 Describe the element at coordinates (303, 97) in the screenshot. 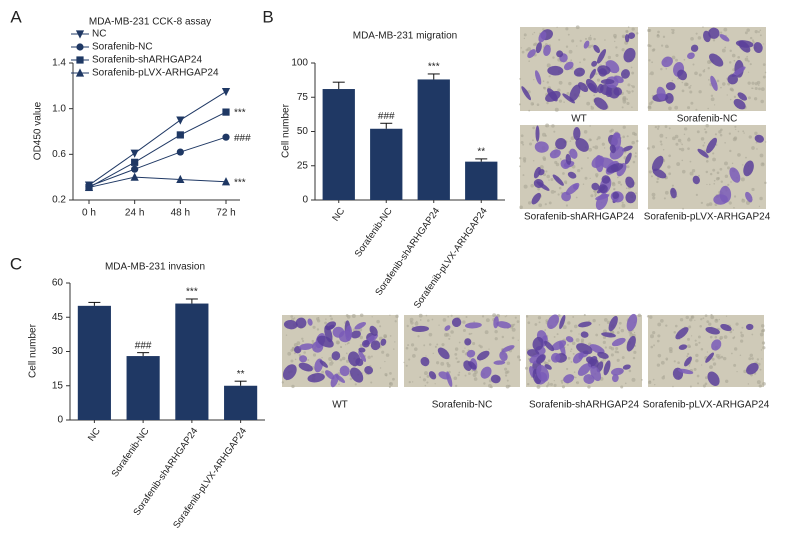

I see `y-tick-label: 75` at that location.